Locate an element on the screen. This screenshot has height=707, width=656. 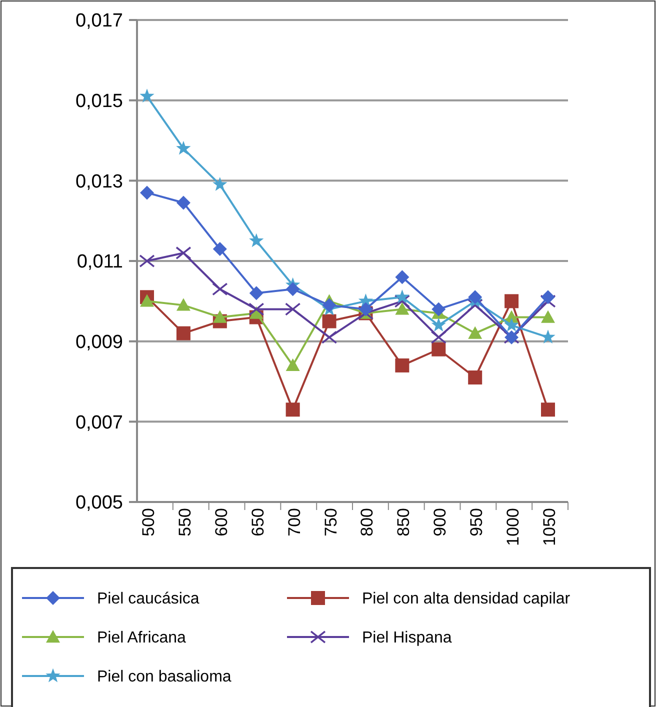
y-tick-label: 0,005 is located at coordinates (99, 503).